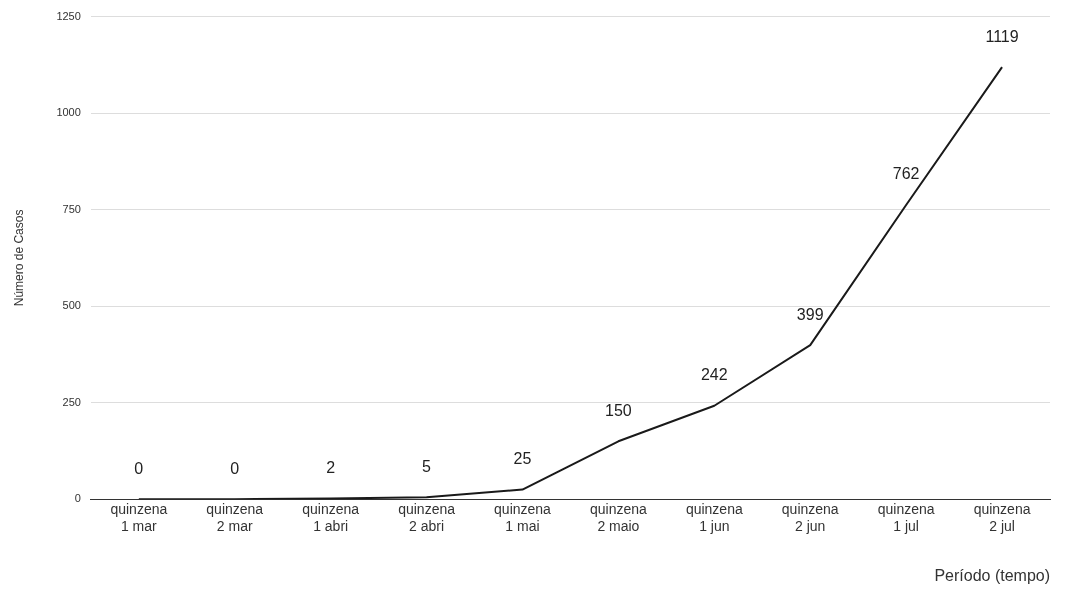 The image size is (1070, 594). I want to click on data-label: 25, so click(522, 458).